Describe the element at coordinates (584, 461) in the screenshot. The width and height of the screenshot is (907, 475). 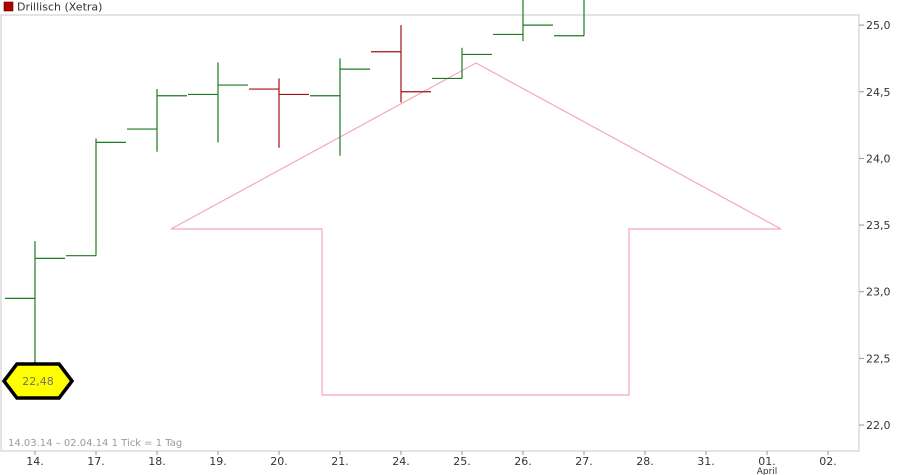
I see `x-tick-label: 27.` at that location.